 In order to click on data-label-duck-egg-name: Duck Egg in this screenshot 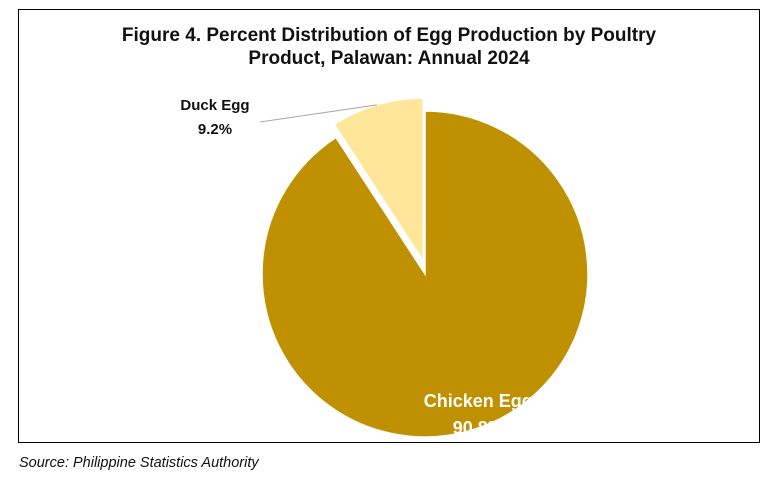, I will do `click(214, 105)`.